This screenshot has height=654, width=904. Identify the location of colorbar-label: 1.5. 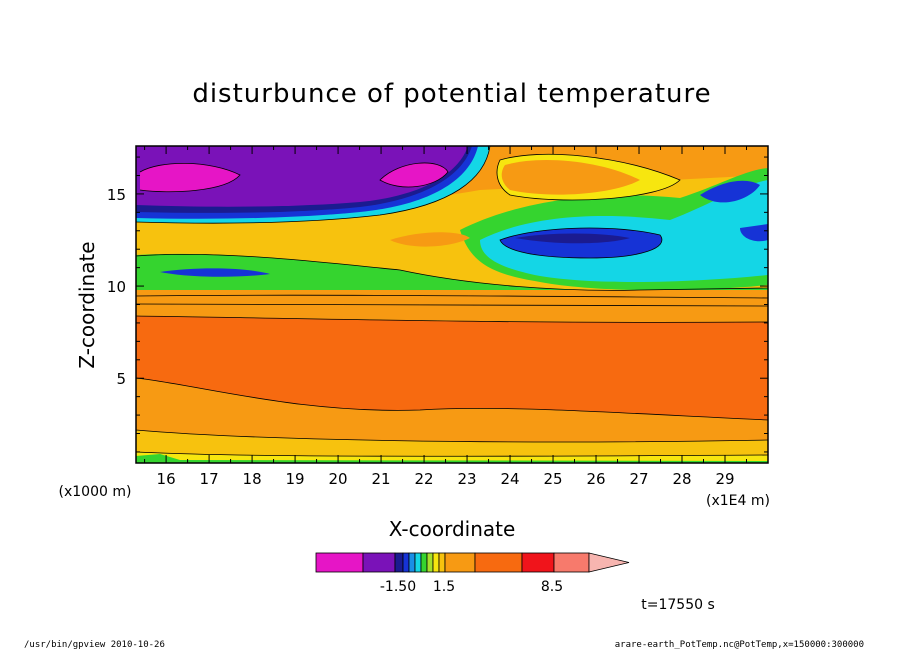
(444, 587).